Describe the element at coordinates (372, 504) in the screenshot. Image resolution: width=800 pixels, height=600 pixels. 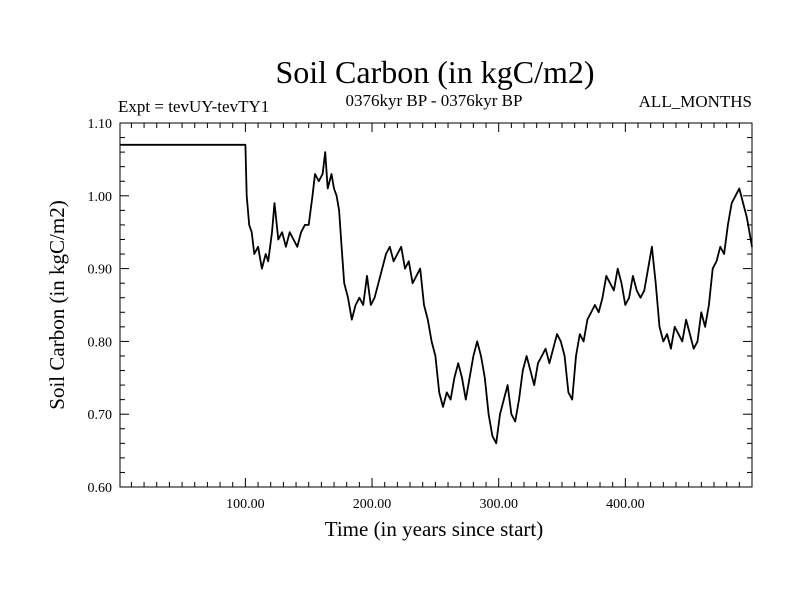
I see `x-tick-label: 200.00` at that location.